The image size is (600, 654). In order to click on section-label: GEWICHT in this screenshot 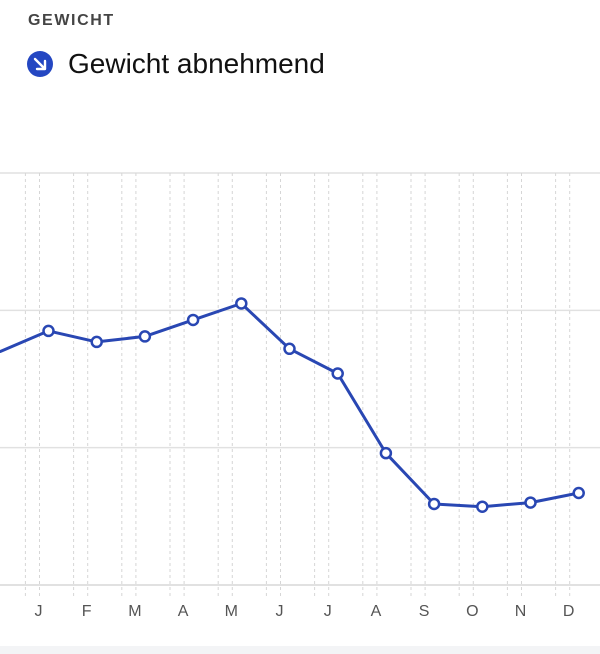, I will do `click(71, 20)`.